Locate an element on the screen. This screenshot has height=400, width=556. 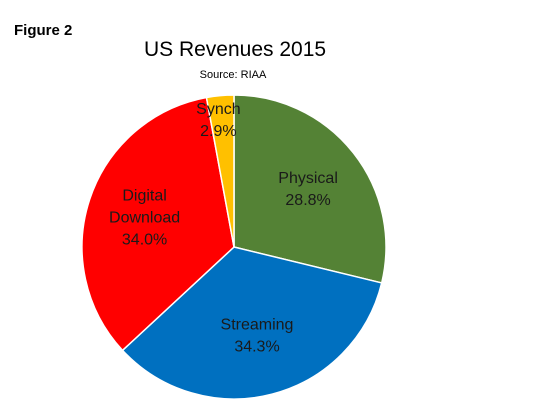
slice-name-label: Streaming is located at coordinates (257, 324).